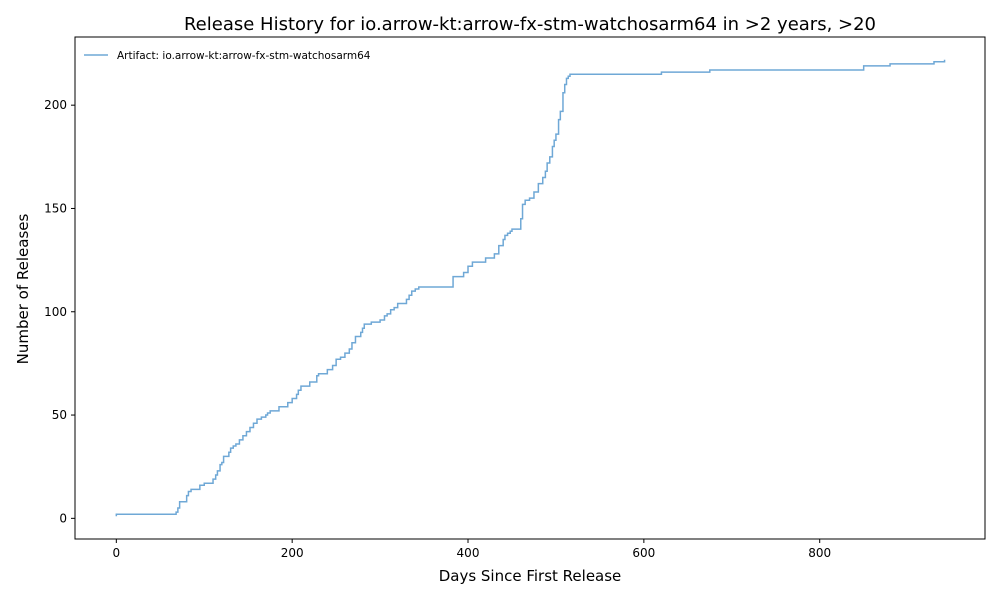  Describe the element at coordinates (55, 208) in the screenshot. I see `y-tick-label: 150` at that location.